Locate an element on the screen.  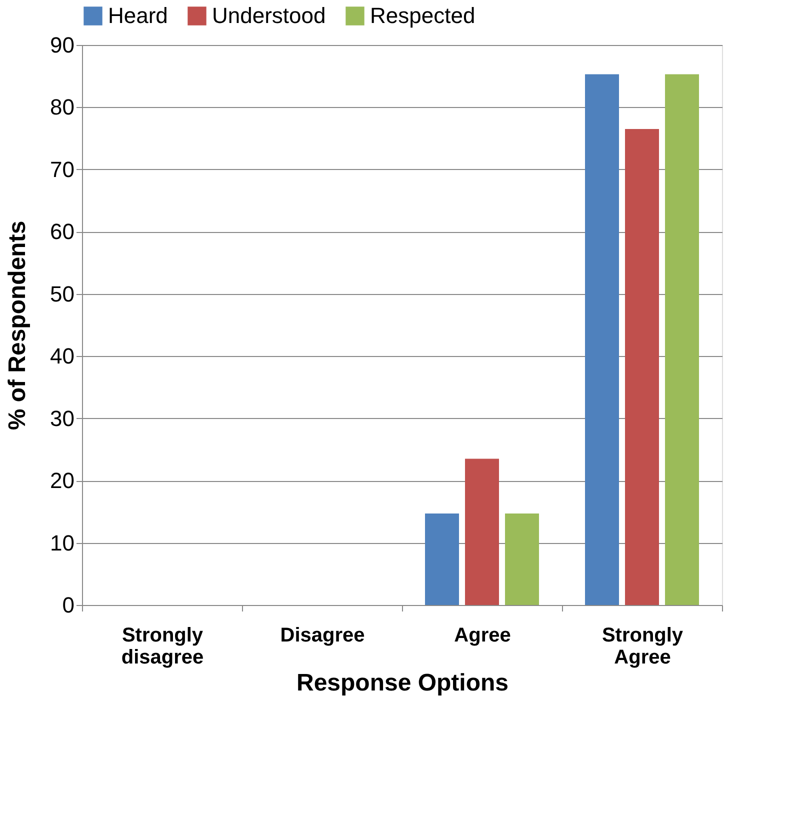
y-tick-label: 60 is located at coordinates (62, 231).